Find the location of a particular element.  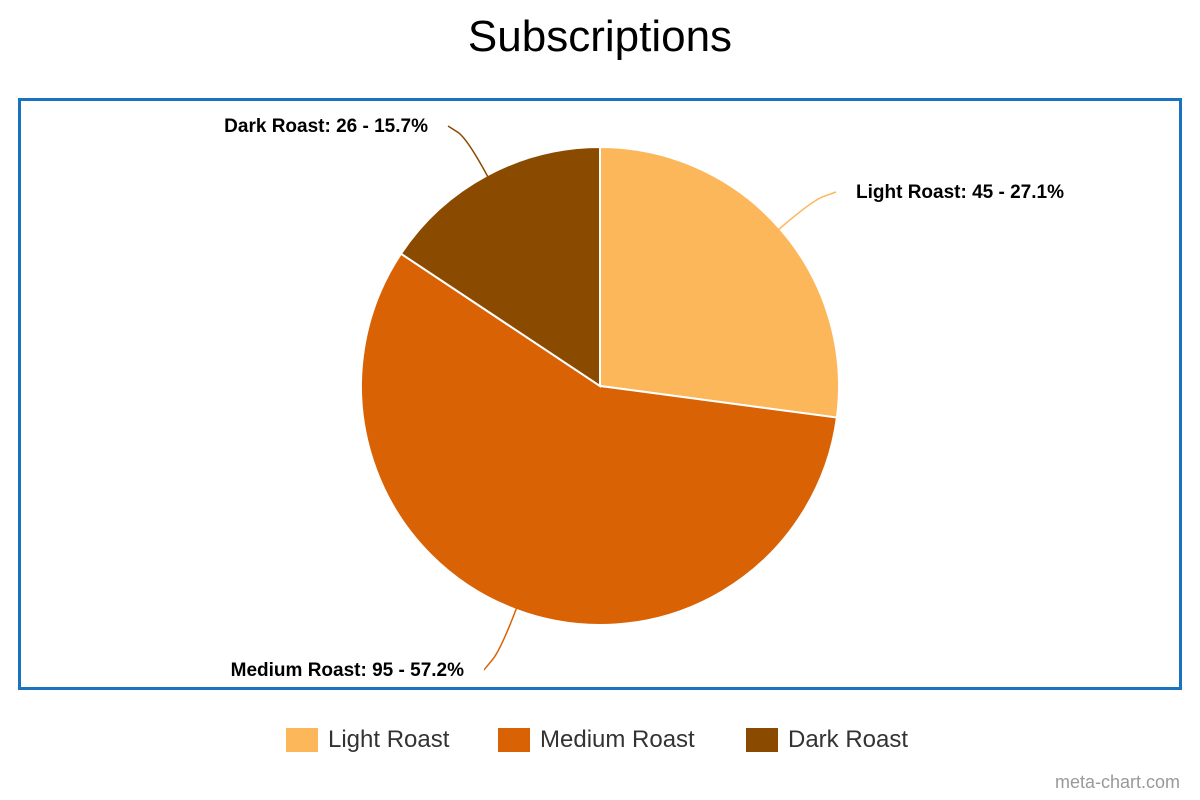

data-label-dark-roast: Dark Roast: 26 - 15.7% is located at coordinates (326, 126).